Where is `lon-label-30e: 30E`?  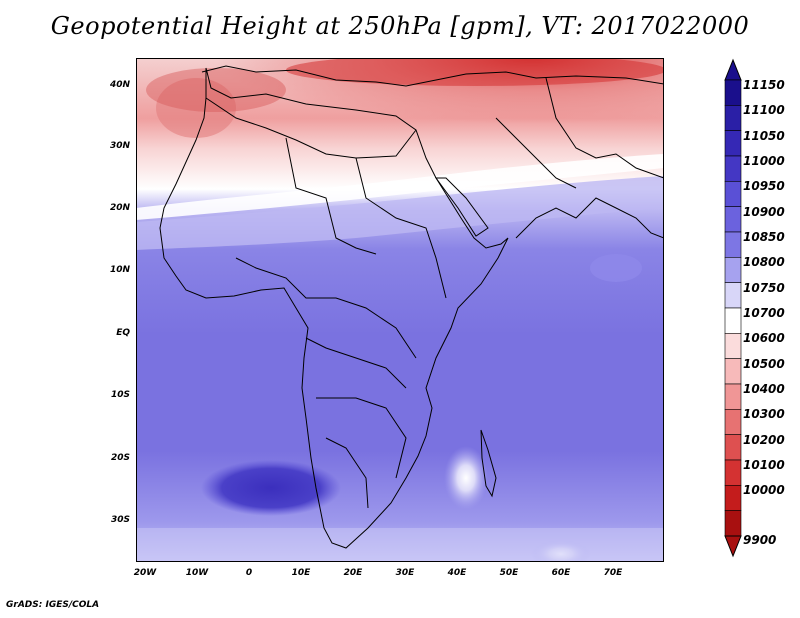
lon-label-30e: 30E is located at coordinates (405, 573).